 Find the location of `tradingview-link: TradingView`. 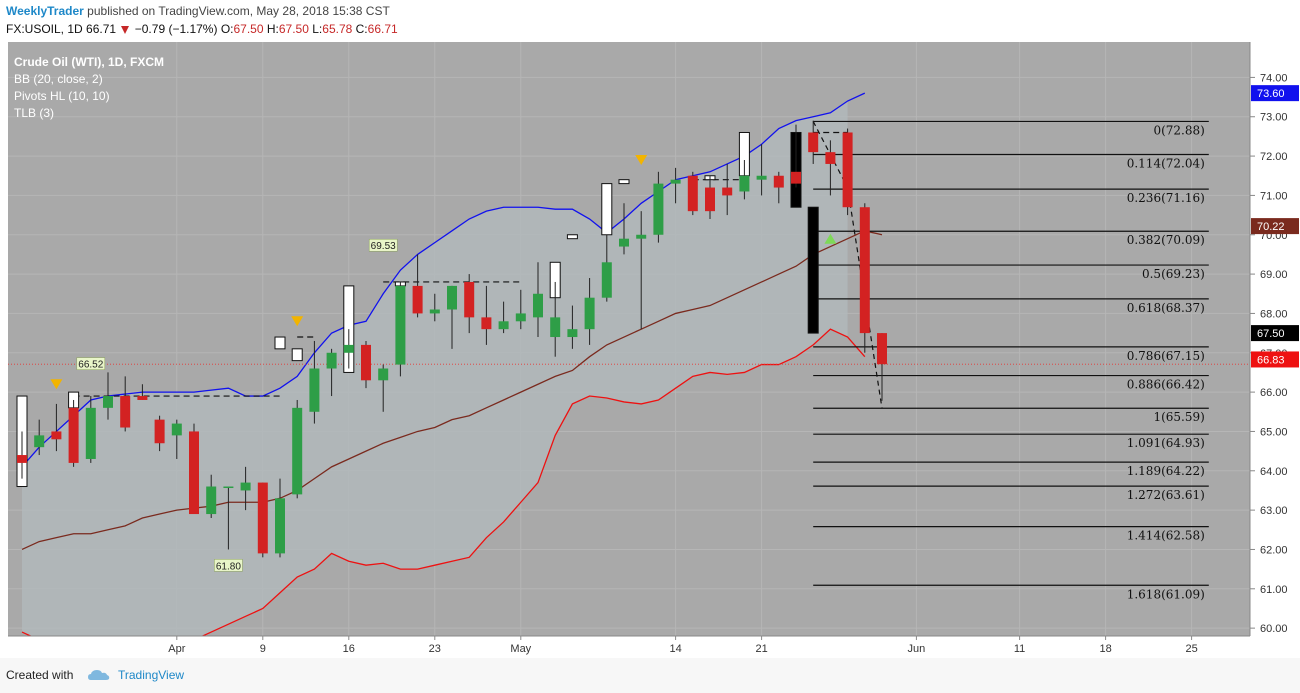

tradingview-link: TradingView is located at coordinates (151, 675).